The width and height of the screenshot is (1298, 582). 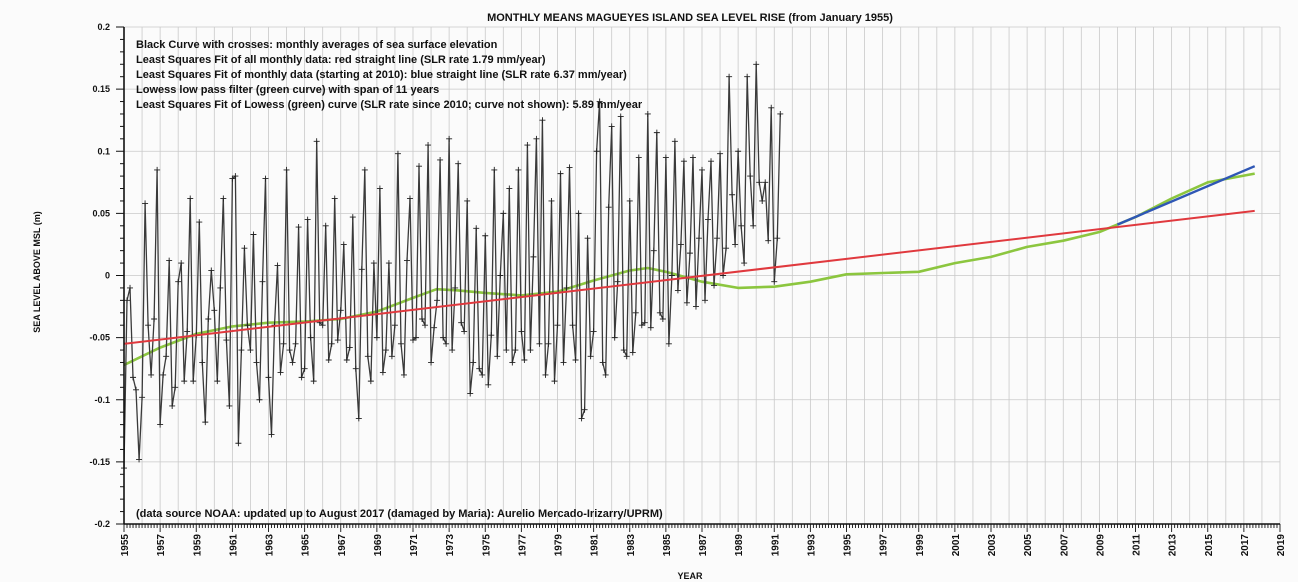 I want to click on x-tick-label: 1995, so click(x=848, y=545).